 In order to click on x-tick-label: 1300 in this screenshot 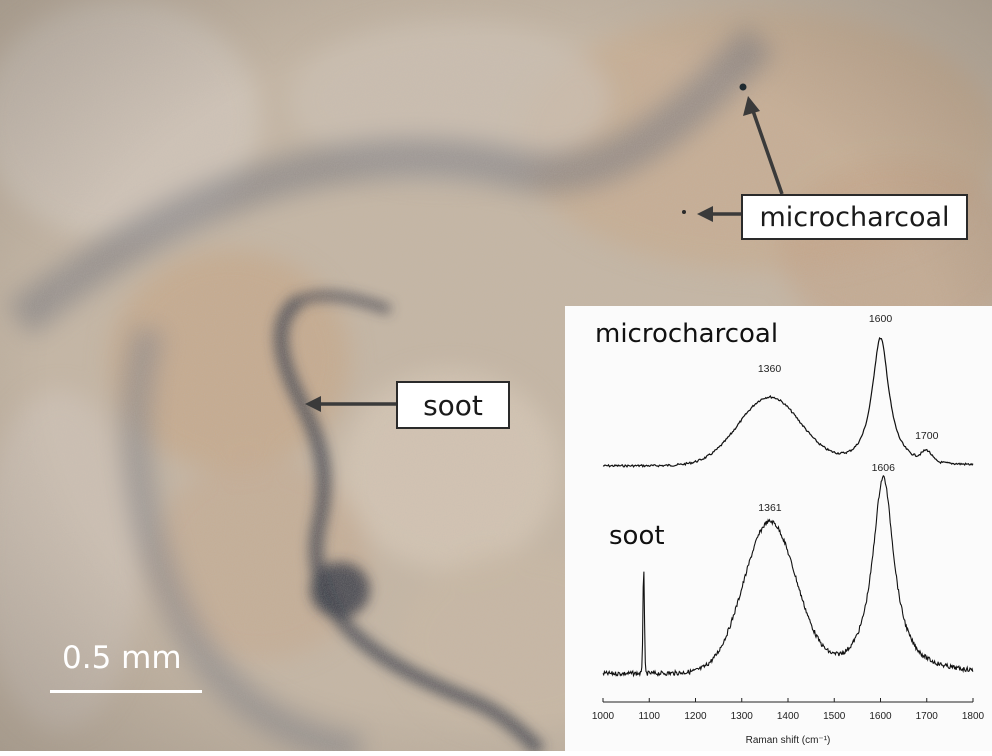, I will do `click(742, 716)`.